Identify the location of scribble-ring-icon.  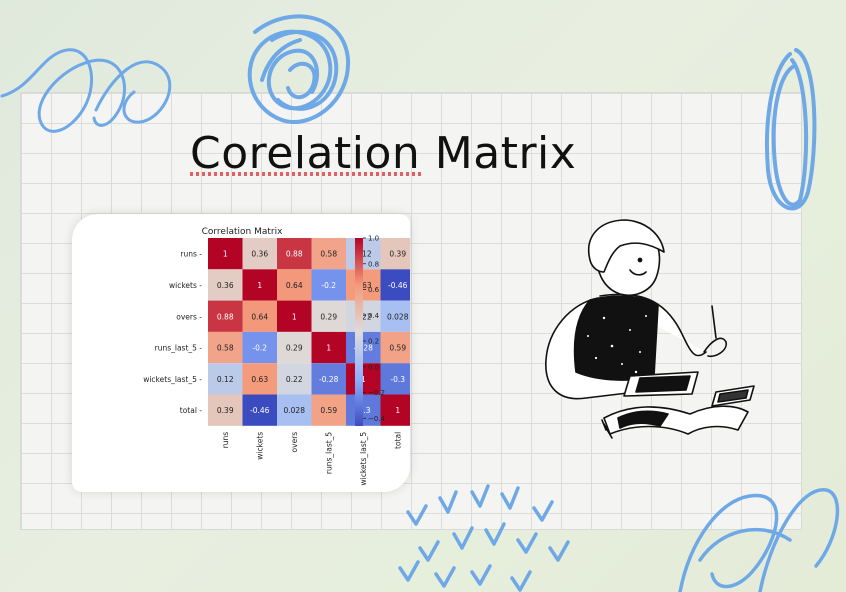
(299, 69).